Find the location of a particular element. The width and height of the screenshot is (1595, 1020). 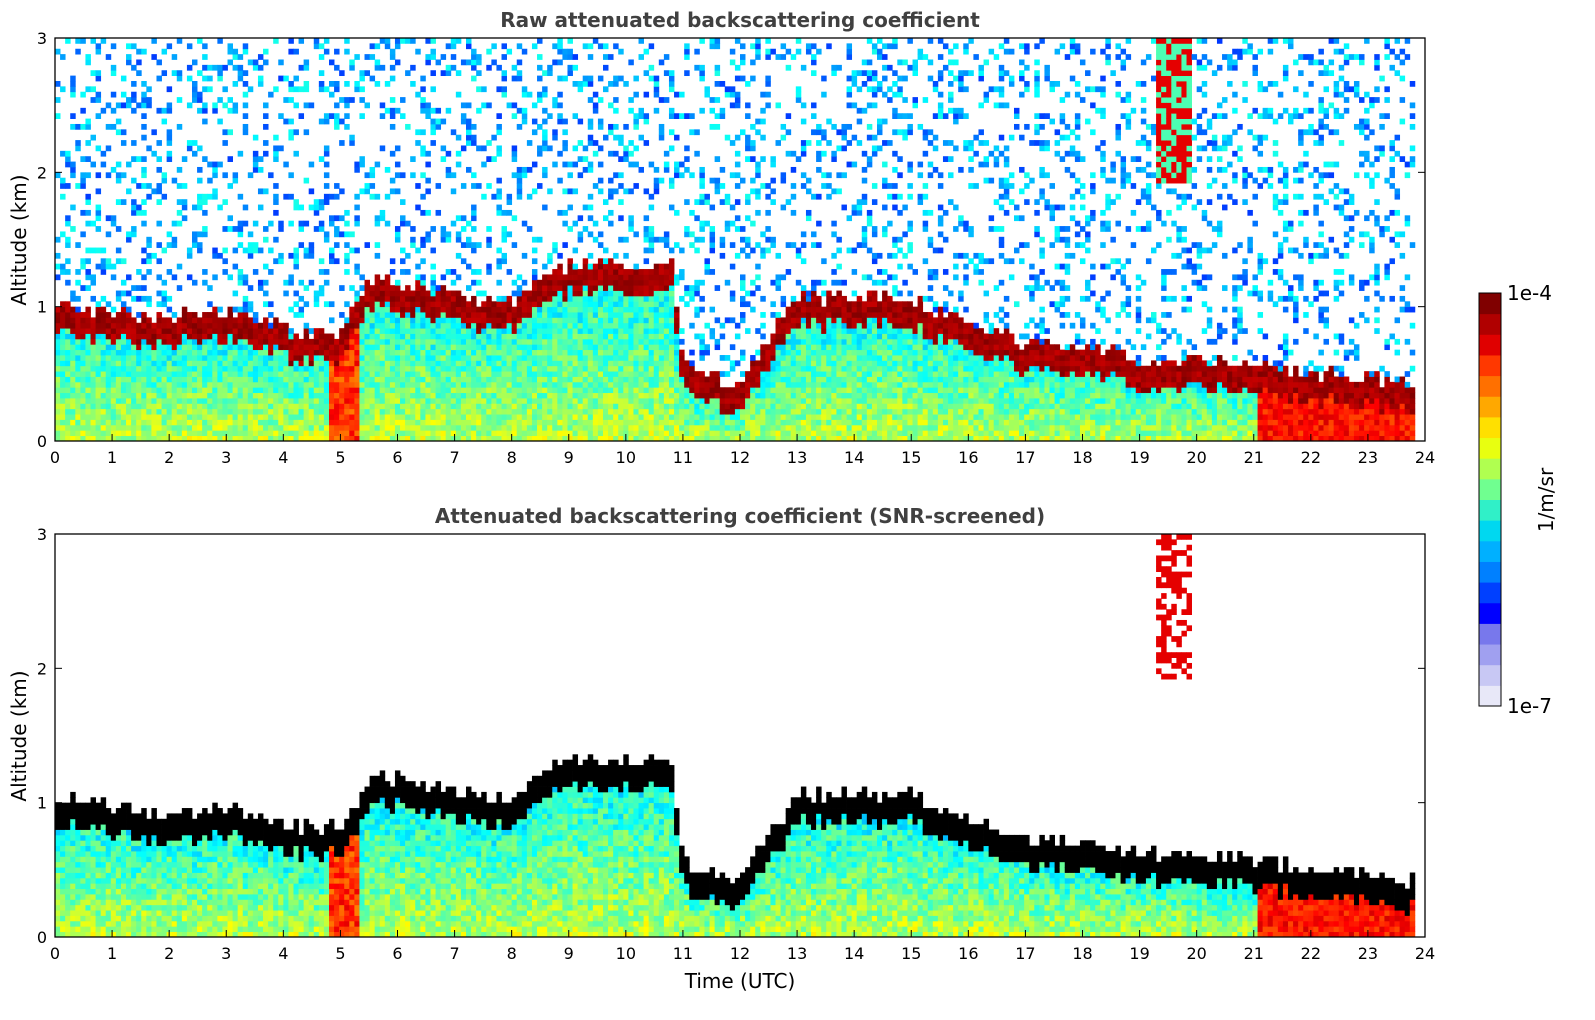

colorbar-frame is located at coordinates (1490, 499).